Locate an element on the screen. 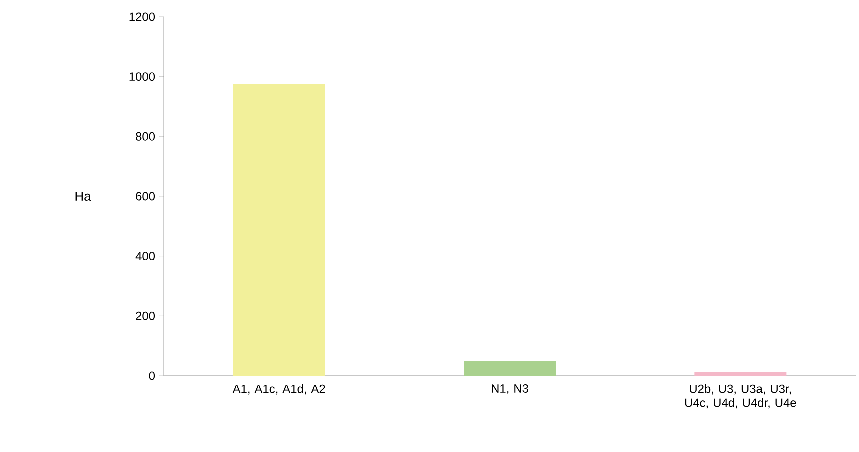  y-tick-label: 1200 is located at coordinates (143, 17).